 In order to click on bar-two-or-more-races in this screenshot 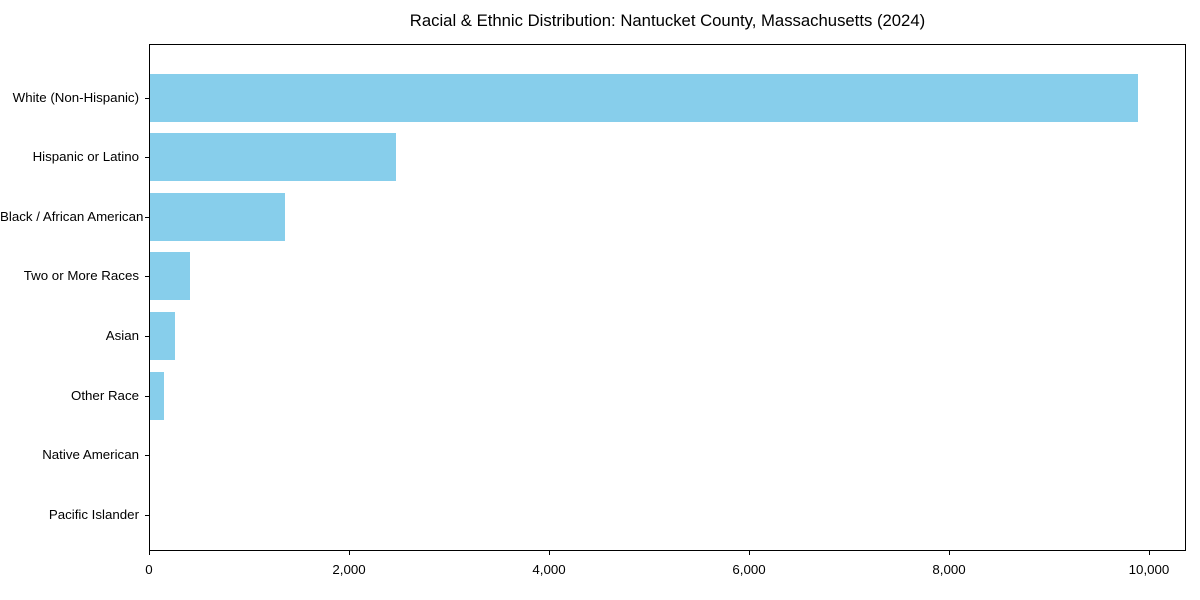, I will do `click(170, 276)`.